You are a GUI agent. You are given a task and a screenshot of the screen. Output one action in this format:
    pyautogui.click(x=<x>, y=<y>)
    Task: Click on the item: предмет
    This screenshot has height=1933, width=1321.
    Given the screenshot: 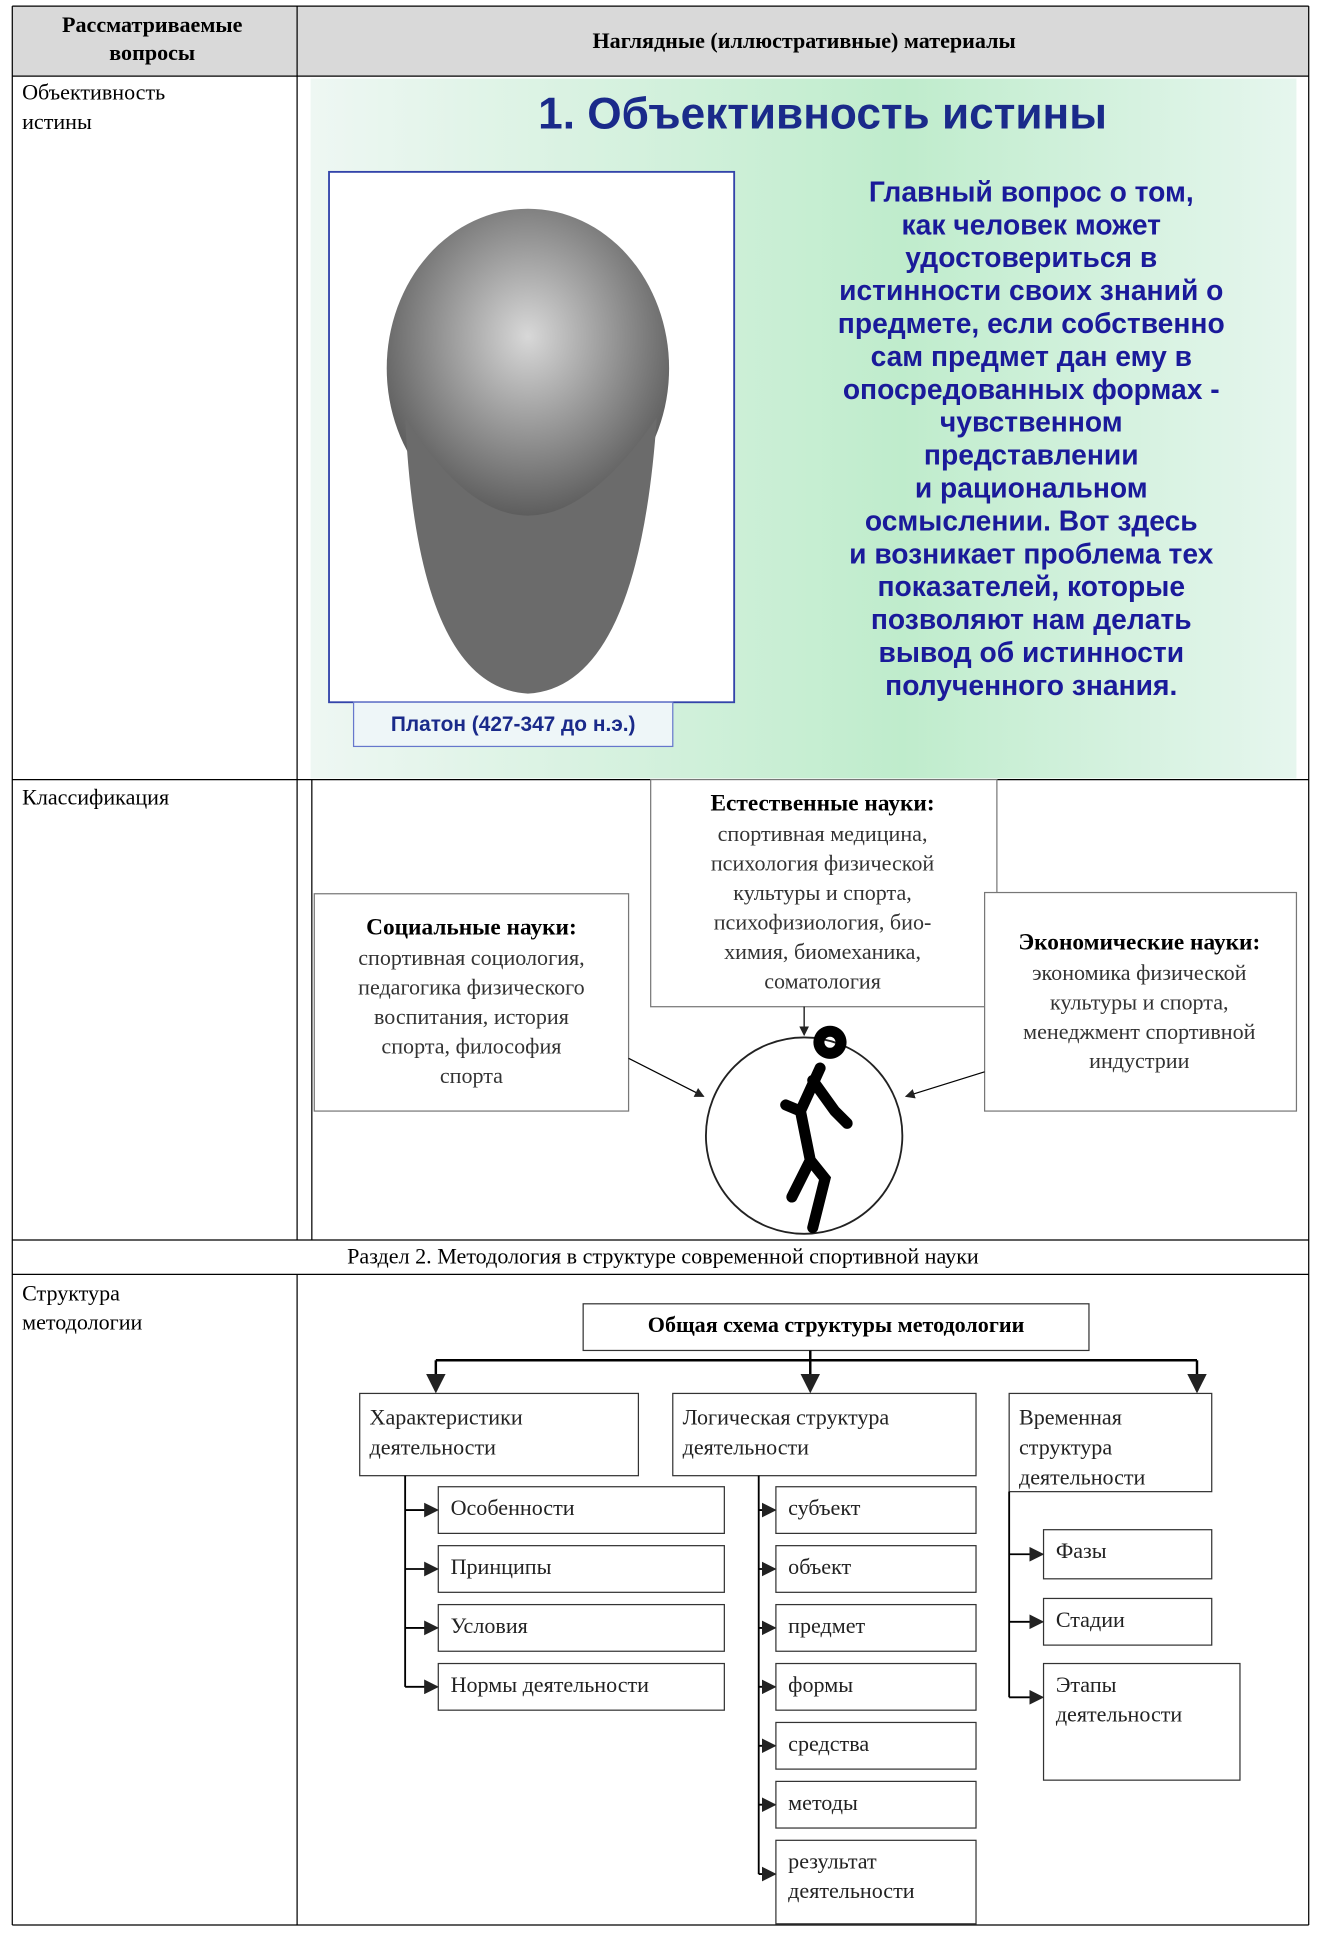 What is the action you would take?
    pyautogui.click(x=826, y=1625)
    